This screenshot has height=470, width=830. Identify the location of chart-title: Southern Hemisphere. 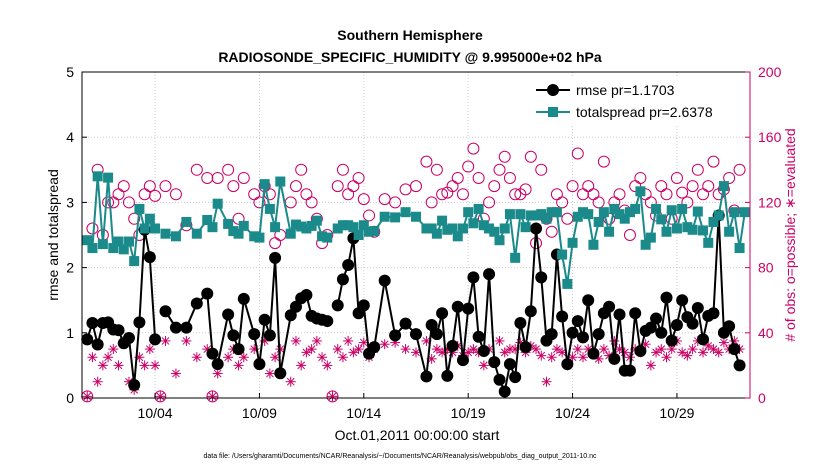
(410, 35).